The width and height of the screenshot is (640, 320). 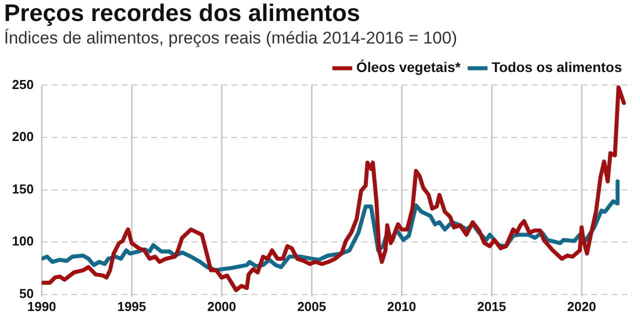 I want to click on x-tick-label: 2020, so click(x=581, y=306).